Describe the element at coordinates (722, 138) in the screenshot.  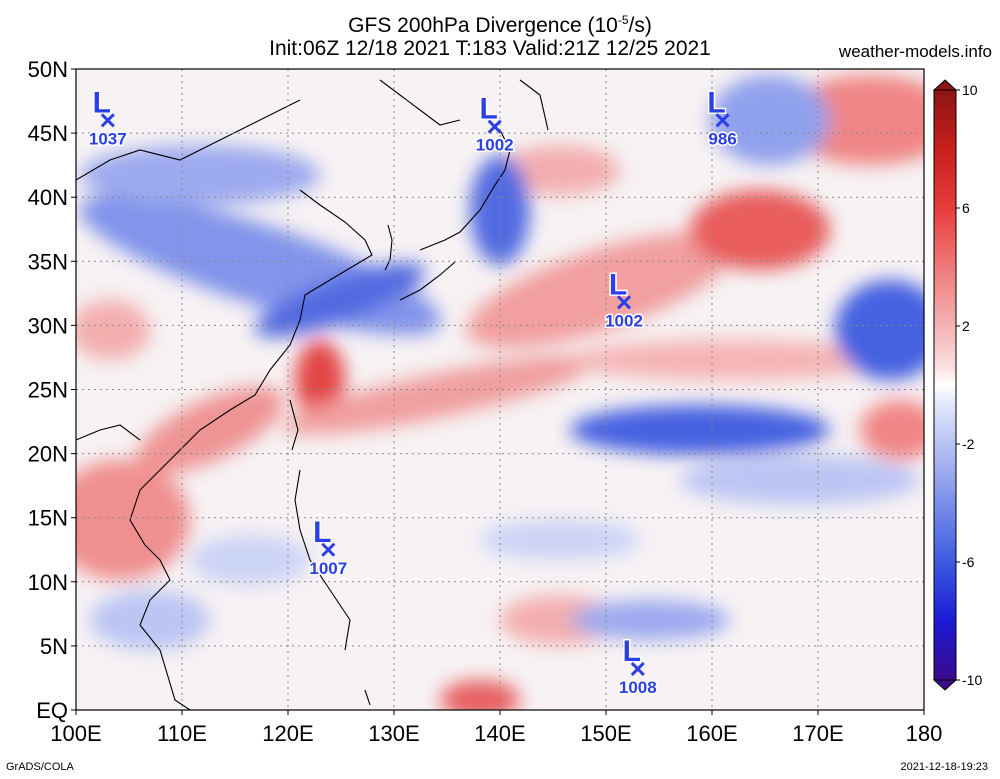
I see `pressure-value: 986` at that location.